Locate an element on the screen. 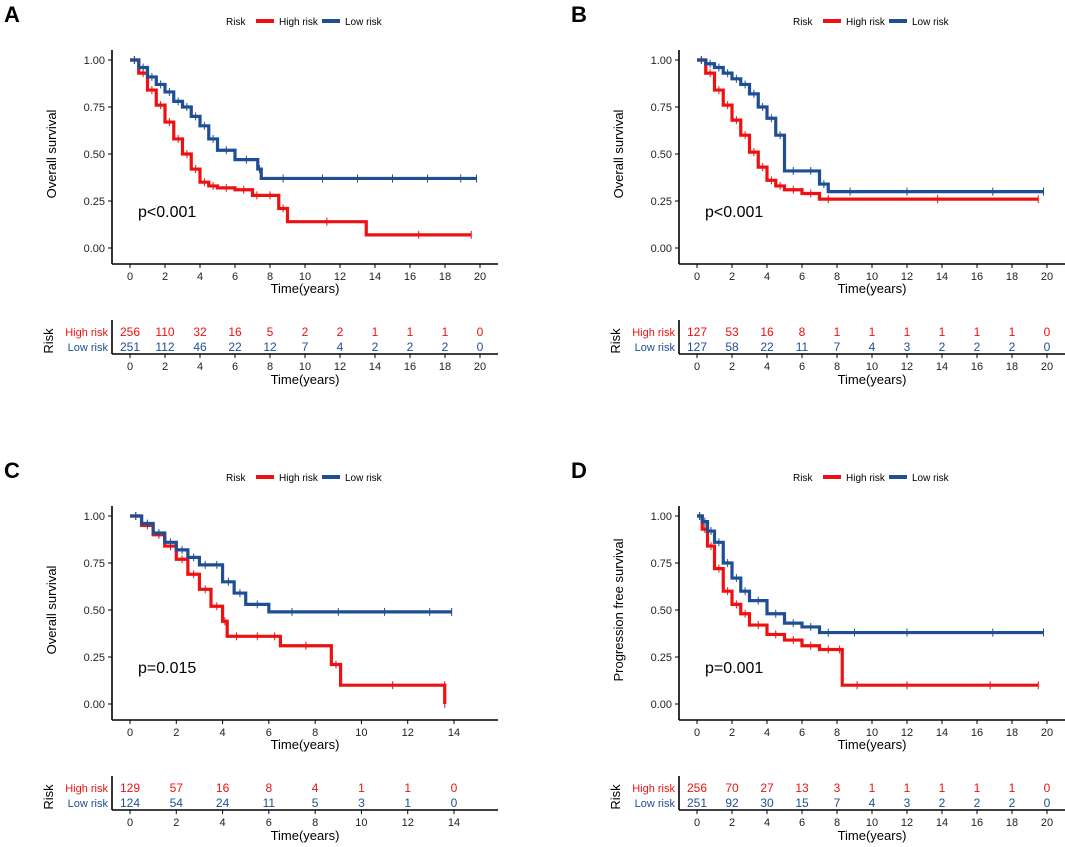  panel-letter: D is located at coordinates (579, 470).